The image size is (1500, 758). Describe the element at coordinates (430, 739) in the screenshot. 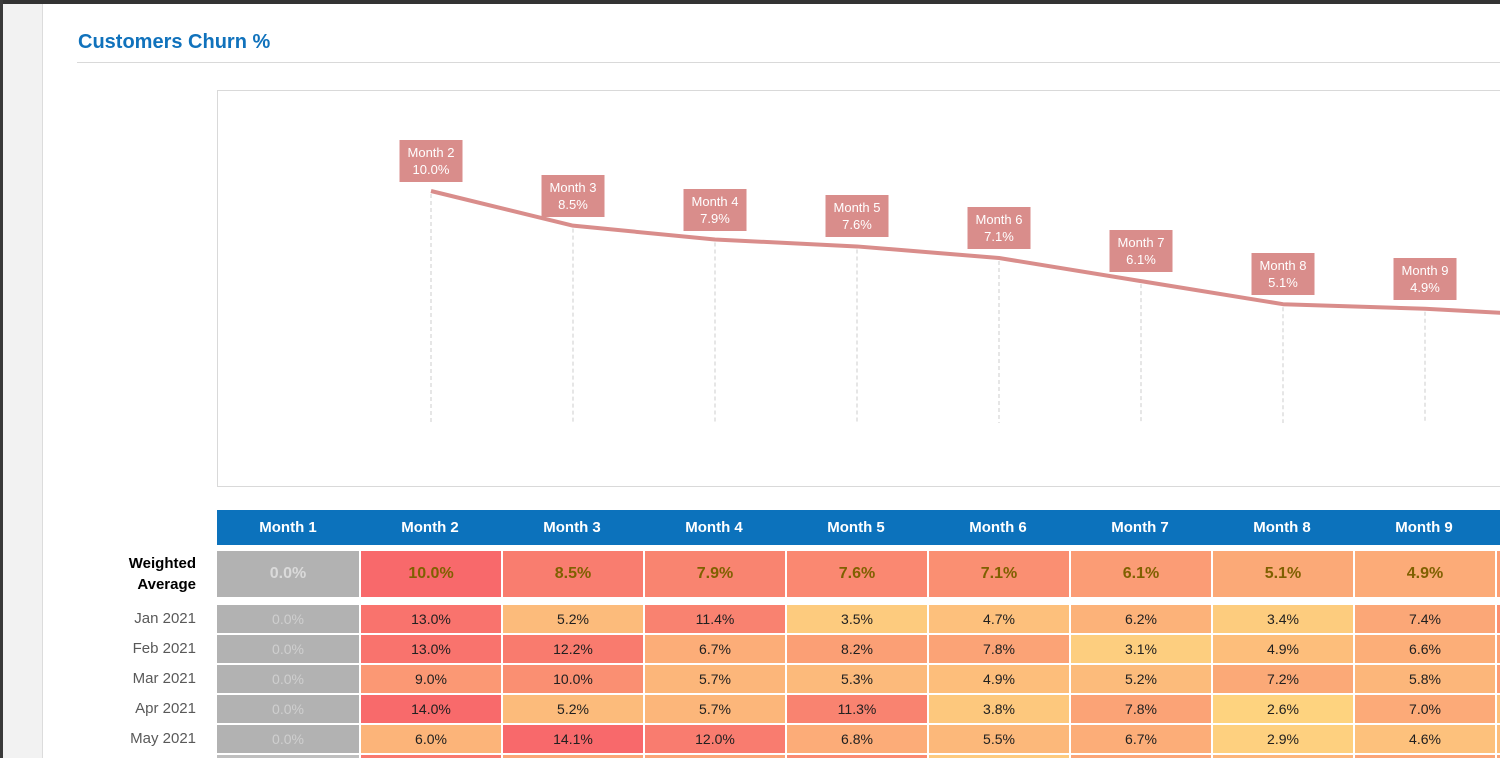

I see `table-cell: 6.0%` at that location.